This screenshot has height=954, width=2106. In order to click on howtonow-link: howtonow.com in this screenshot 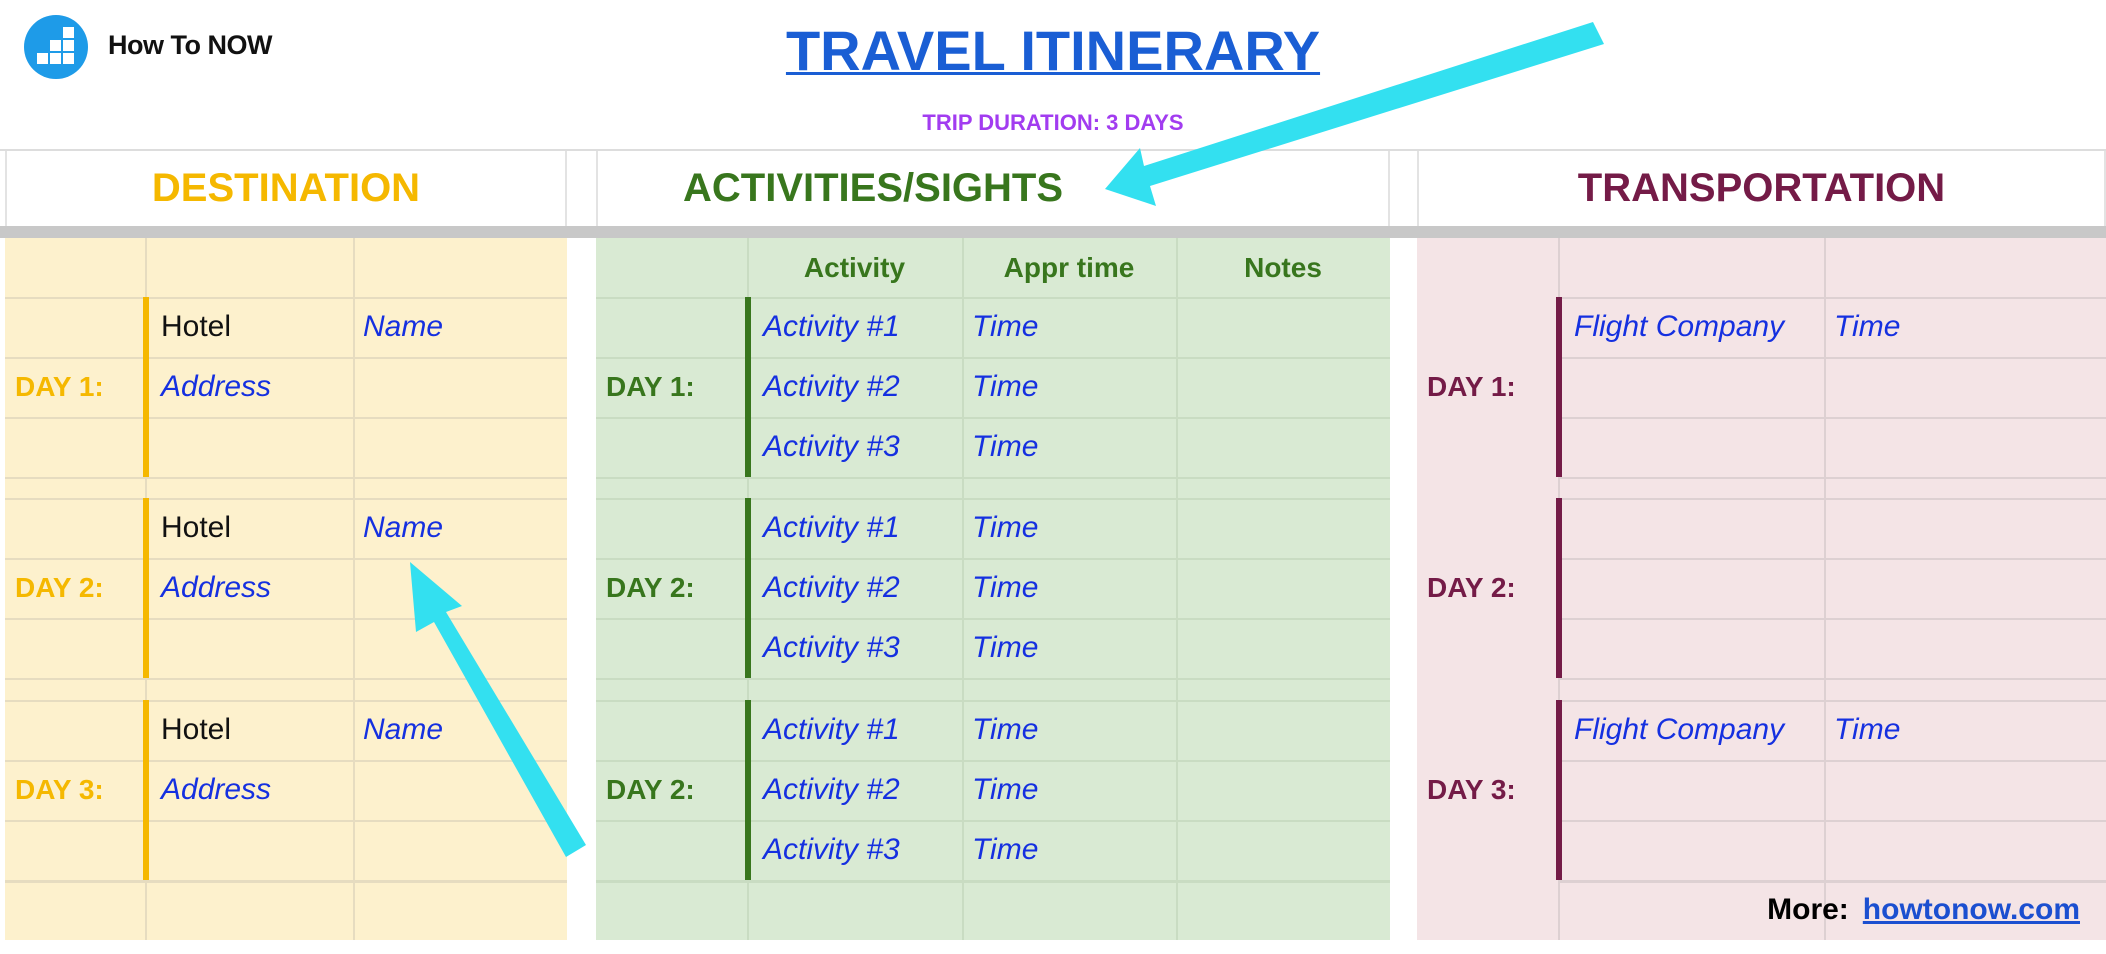, I will do `click(1971, 909)`.